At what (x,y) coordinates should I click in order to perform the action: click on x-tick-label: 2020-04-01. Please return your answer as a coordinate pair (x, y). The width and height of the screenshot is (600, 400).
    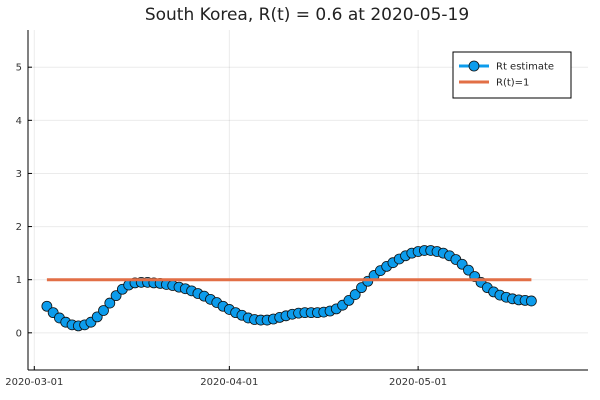
    Looking at the image, I should click on (229, 382).